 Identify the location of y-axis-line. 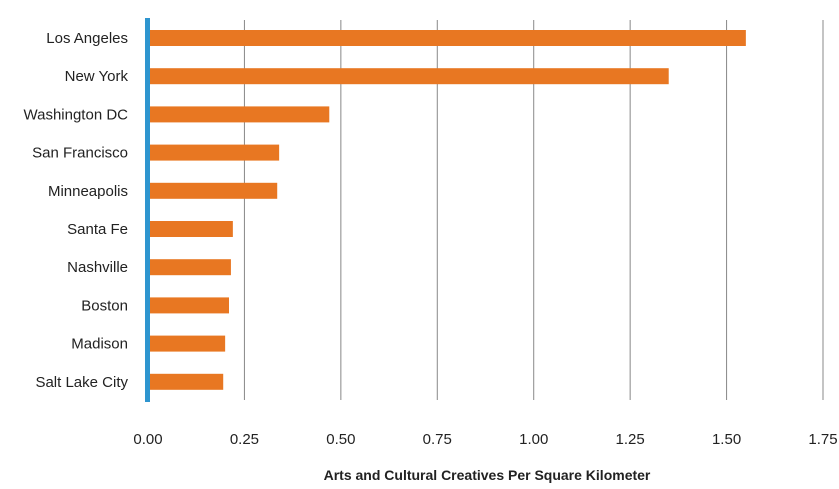
(147, 210).